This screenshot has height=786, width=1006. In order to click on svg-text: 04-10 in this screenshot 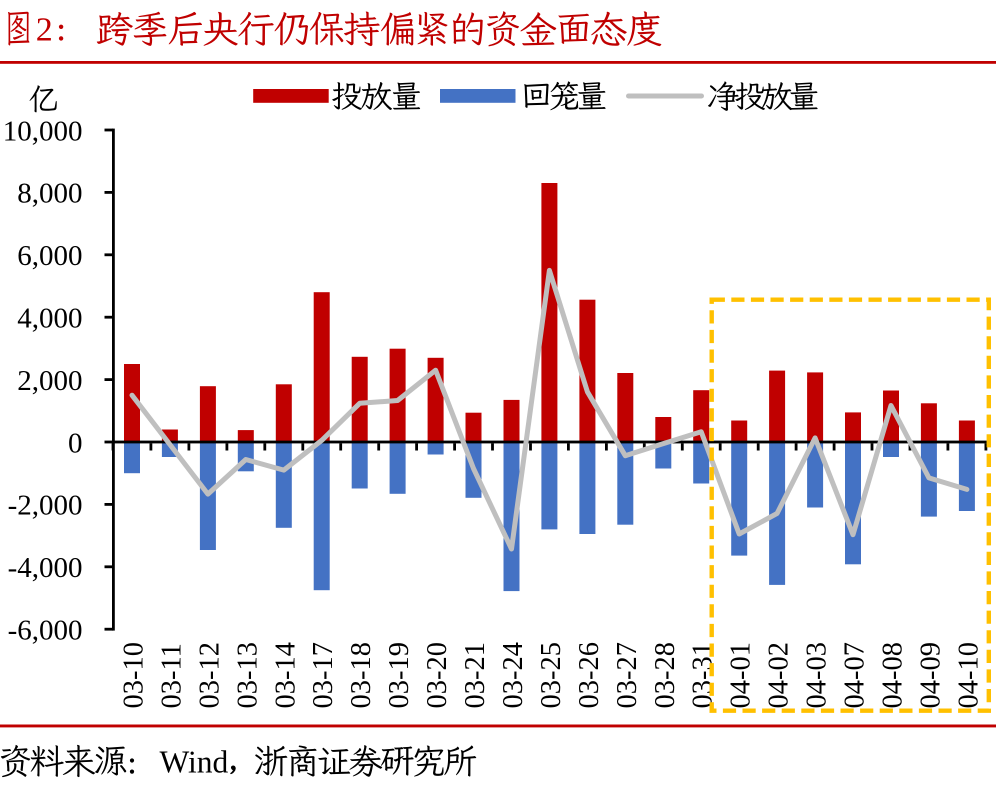, I will do `click(968, 675)`.